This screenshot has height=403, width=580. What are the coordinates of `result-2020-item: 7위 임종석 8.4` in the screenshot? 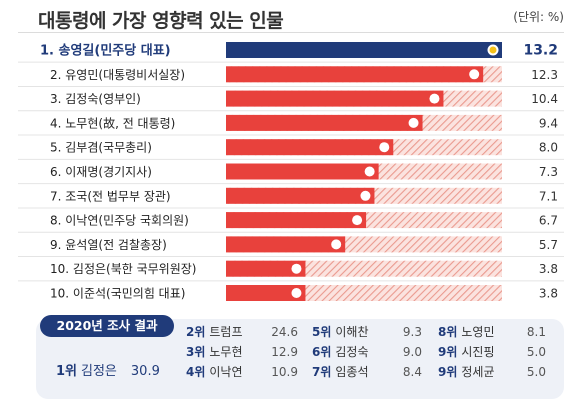 It's located at (367, 372).